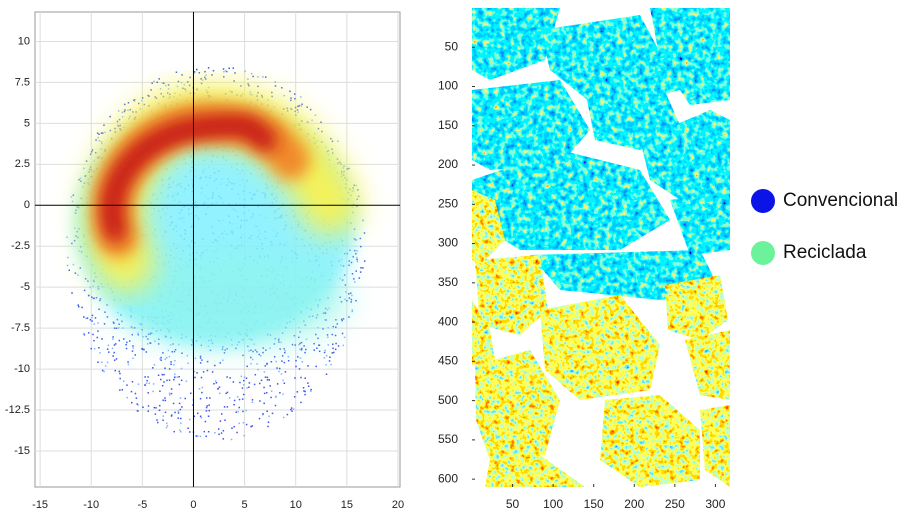  I want to click on y-tick-label: -12.5, so click(17, 410).